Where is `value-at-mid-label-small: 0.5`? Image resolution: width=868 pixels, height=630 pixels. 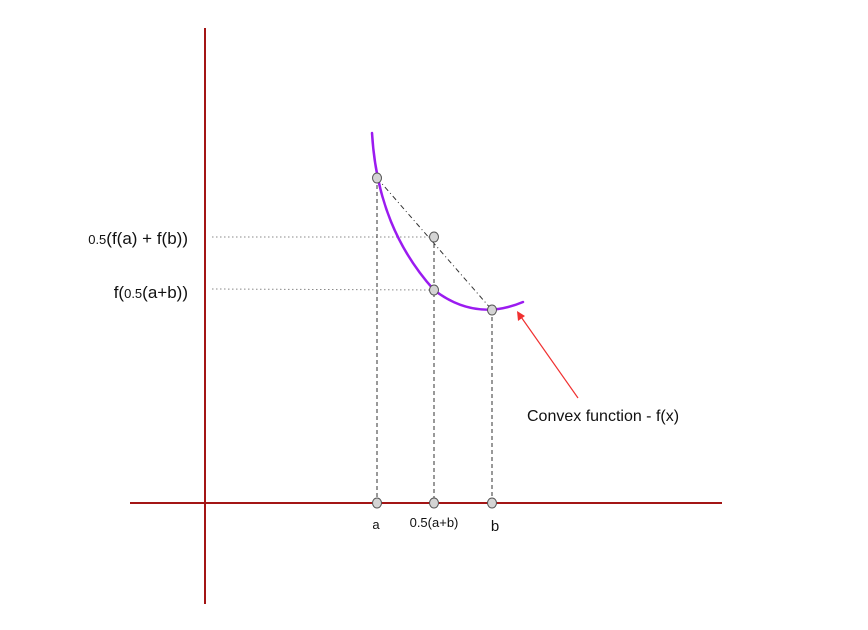
value-at-mid-label-small: 0.5 is located at coordinates (133, 293).